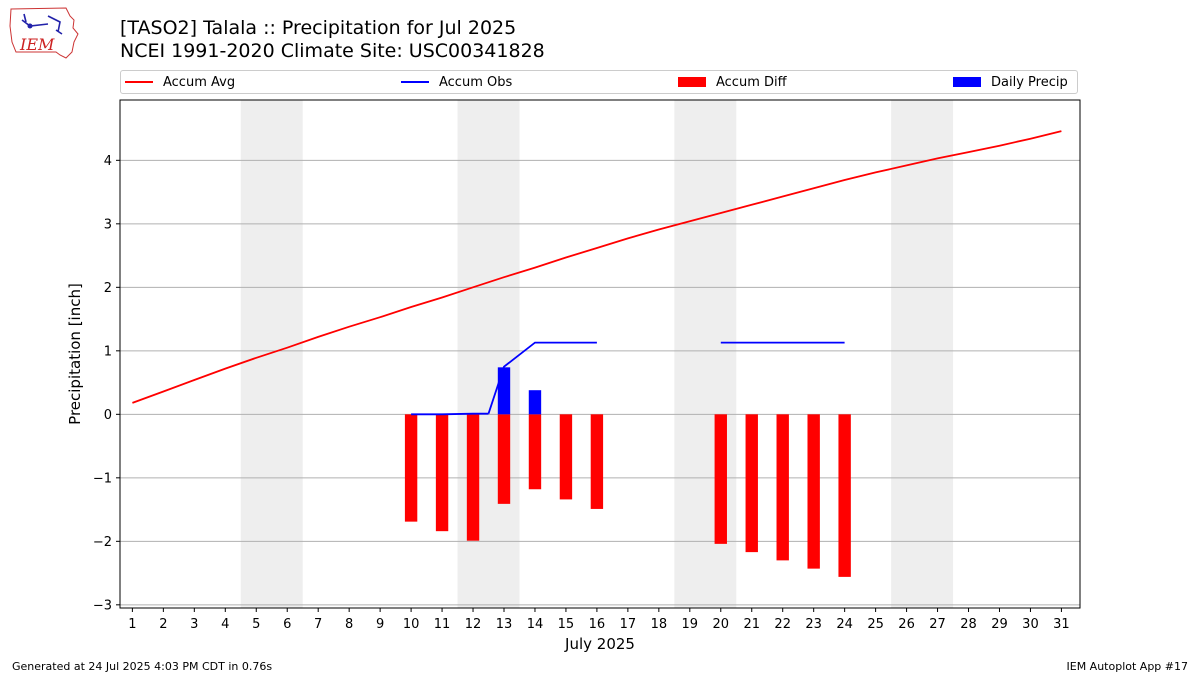  I want to click on legend-item-accum-diff: Accum Diff, so click(732, 82).